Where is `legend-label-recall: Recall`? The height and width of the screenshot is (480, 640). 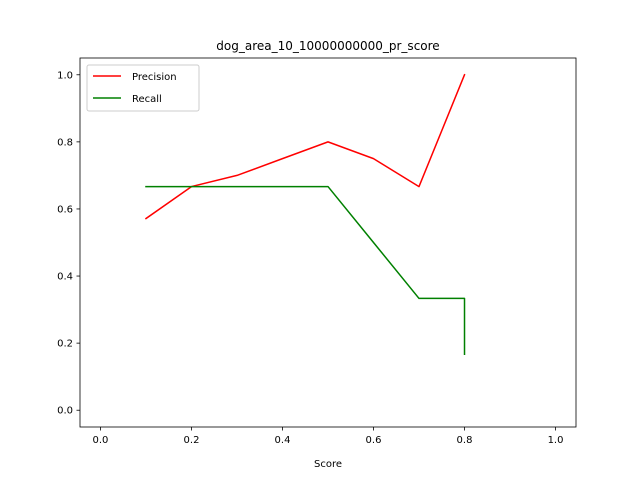 legend-label-recall: Recall is located at coordinates (147, 99).